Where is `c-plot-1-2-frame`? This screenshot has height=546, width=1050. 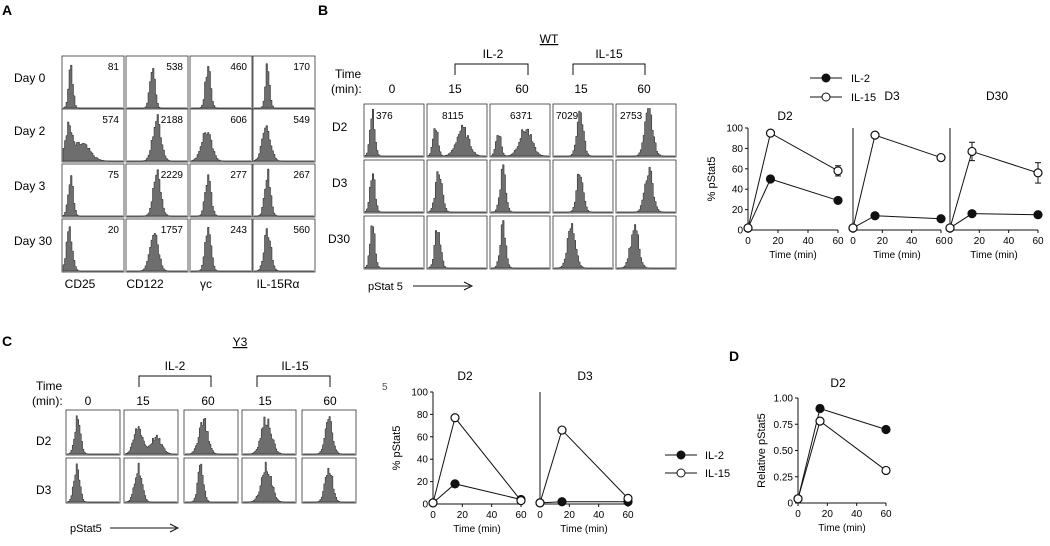 c-plot-1-2-frame is located at coordinates (211, 480).